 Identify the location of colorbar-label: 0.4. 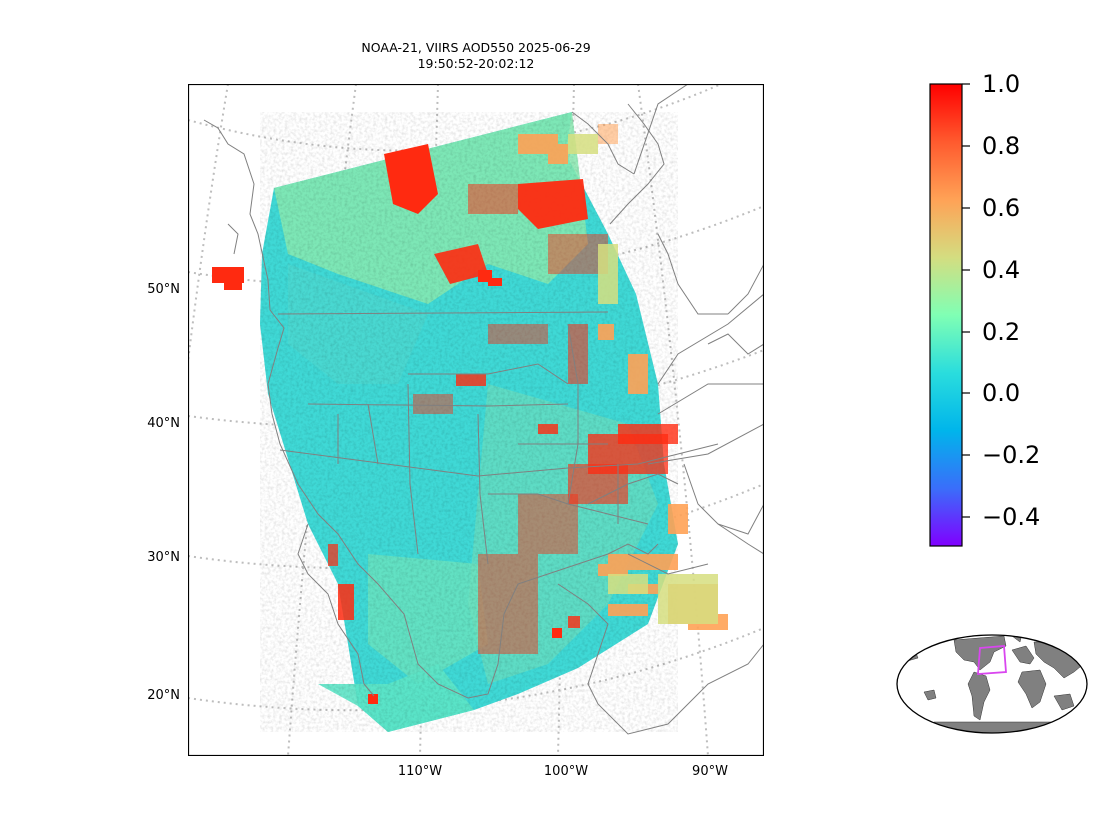
(1001, 270).